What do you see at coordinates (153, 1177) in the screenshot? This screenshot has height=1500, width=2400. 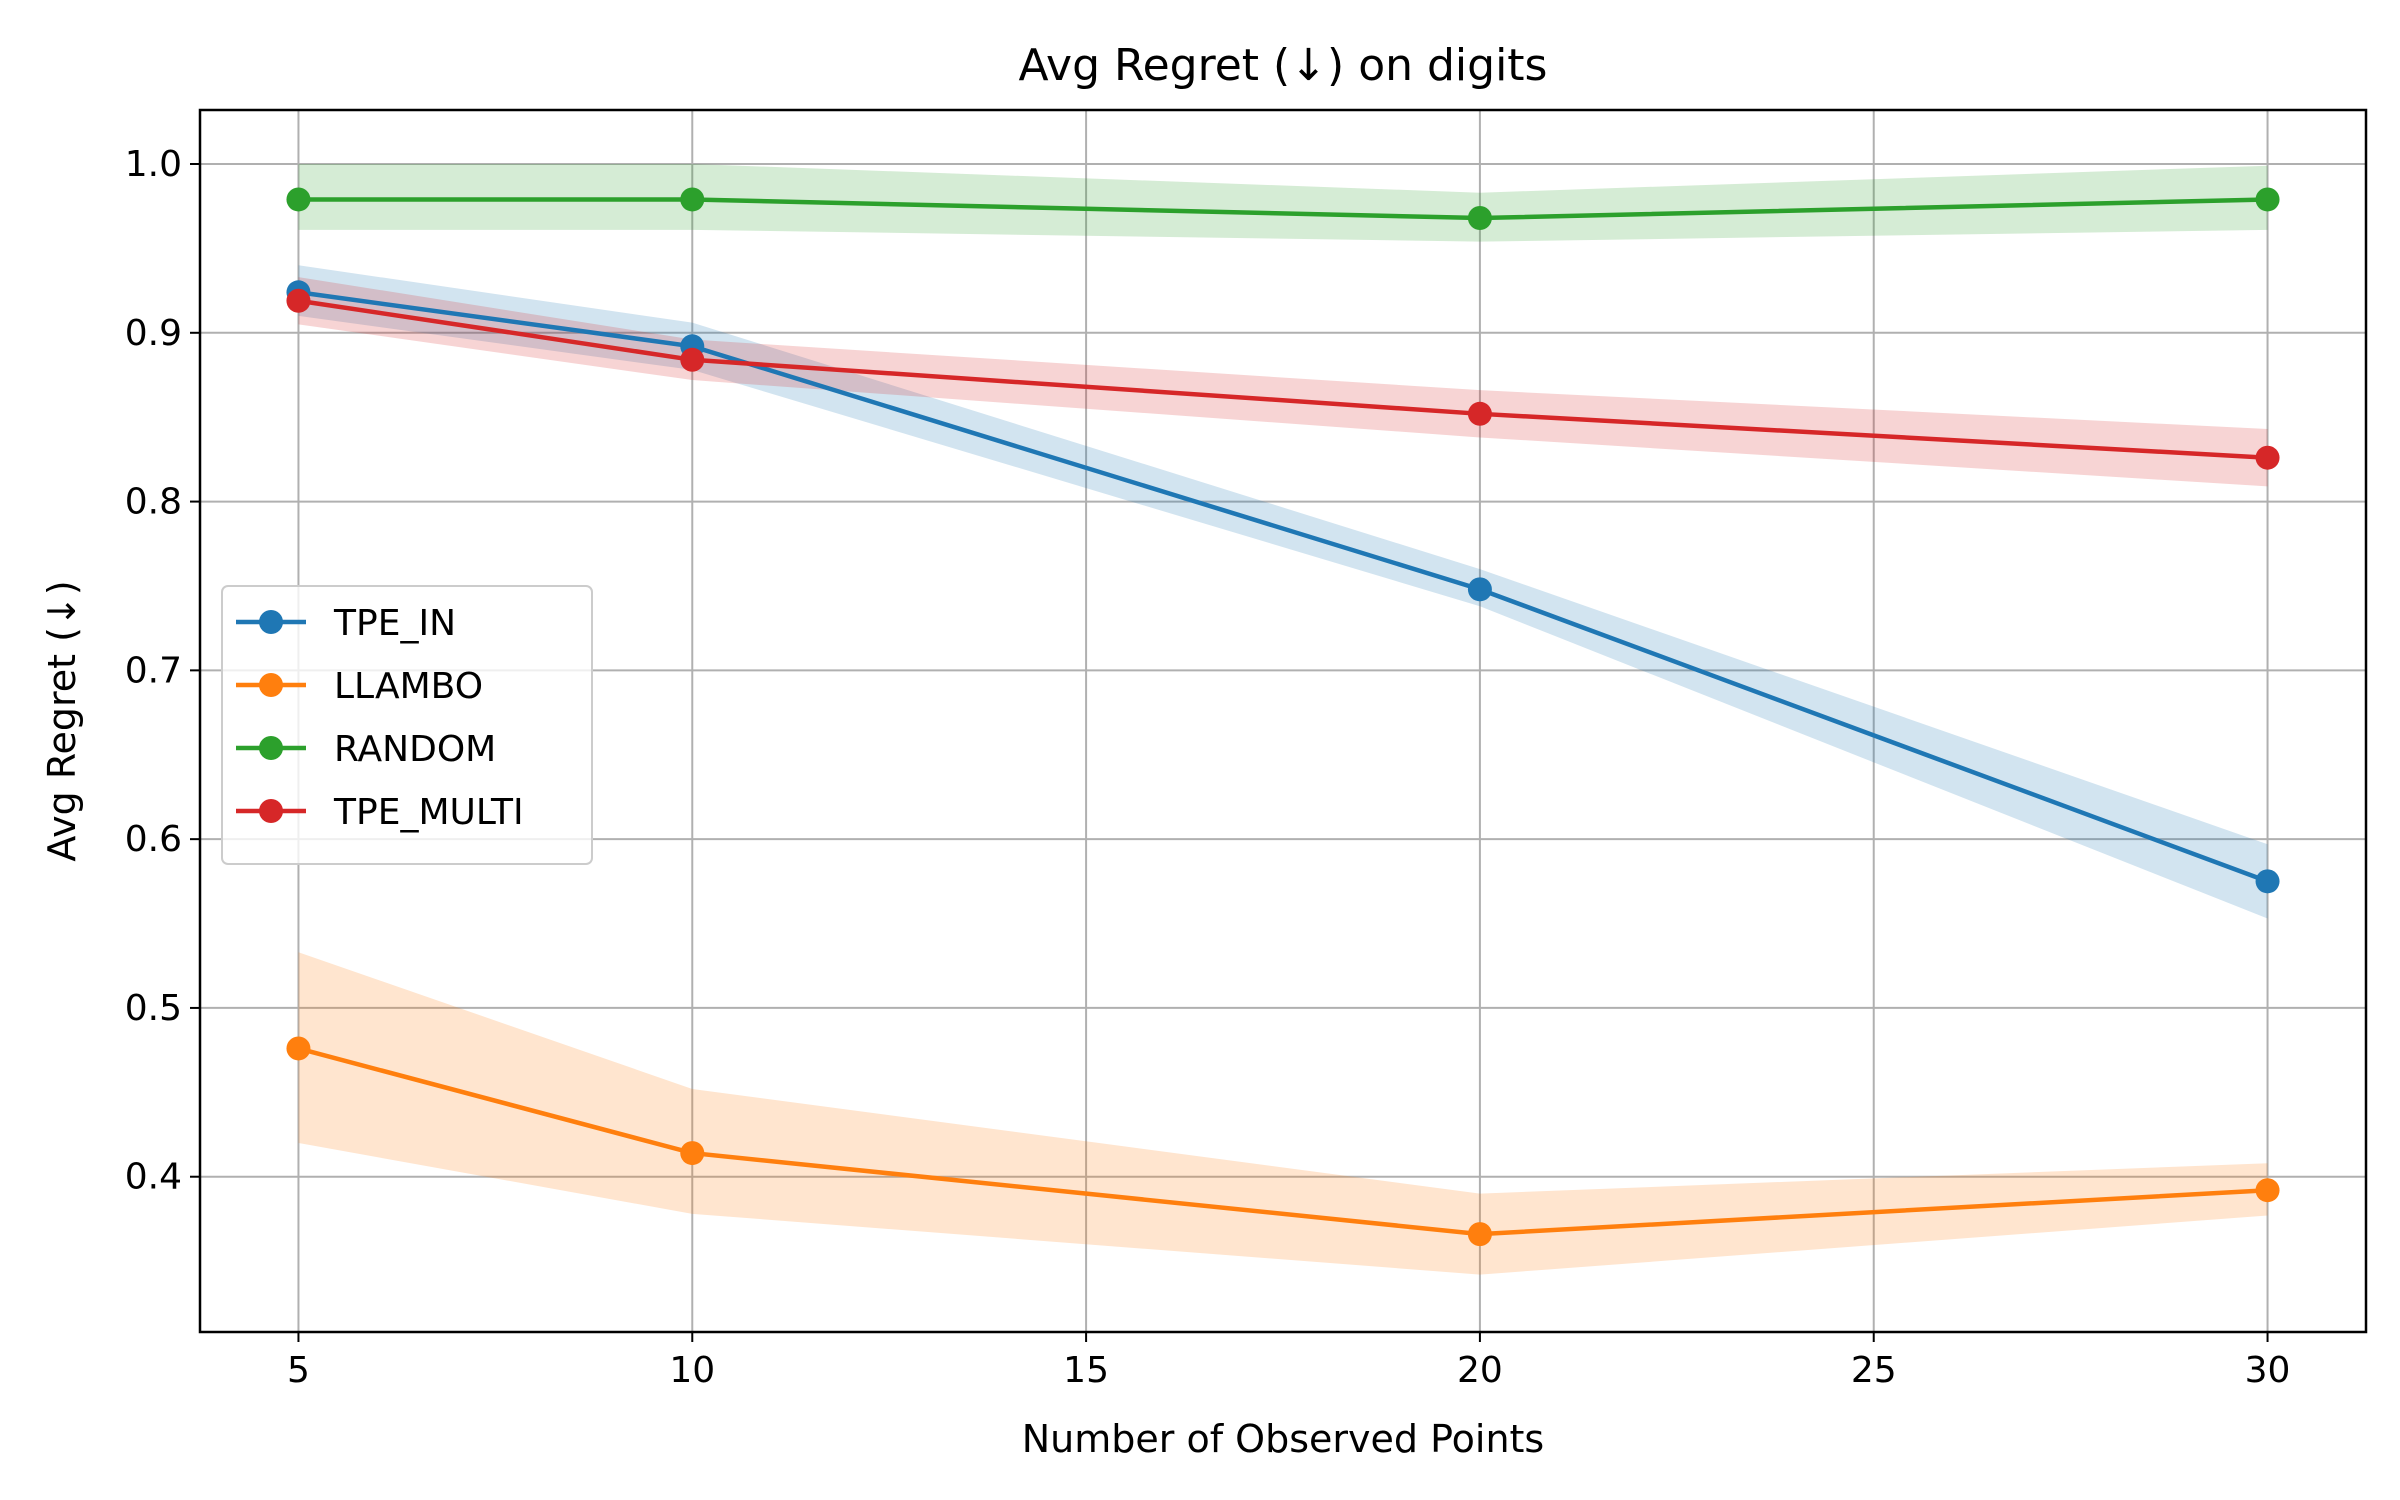 I see `y-tick-label: 0.4` at bounding box center [153, 1177].